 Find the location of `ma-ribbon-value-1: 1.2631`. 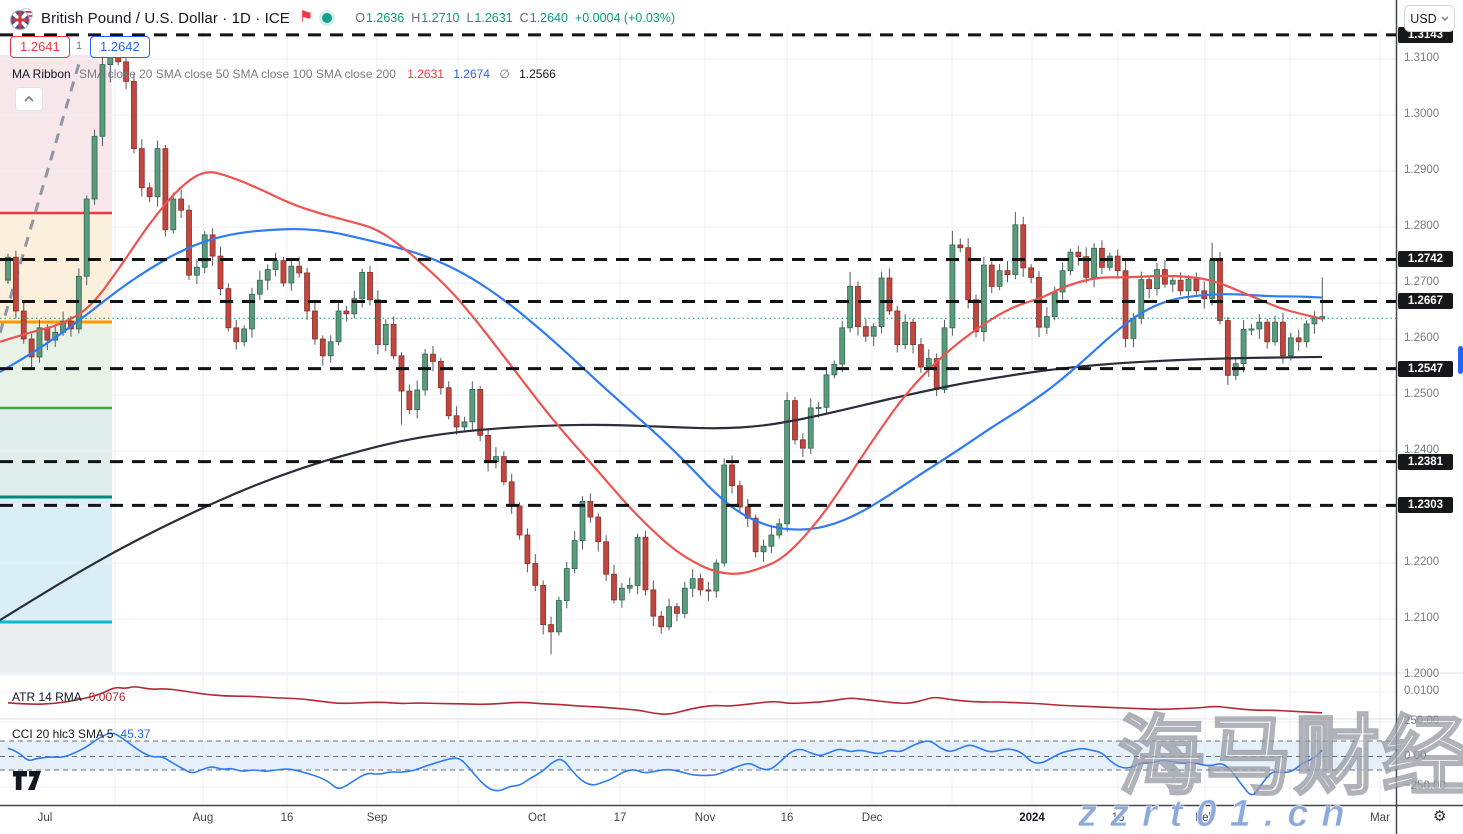

ma-ribbon-value-1: 1.2631 is located at coordinates (425, 74).